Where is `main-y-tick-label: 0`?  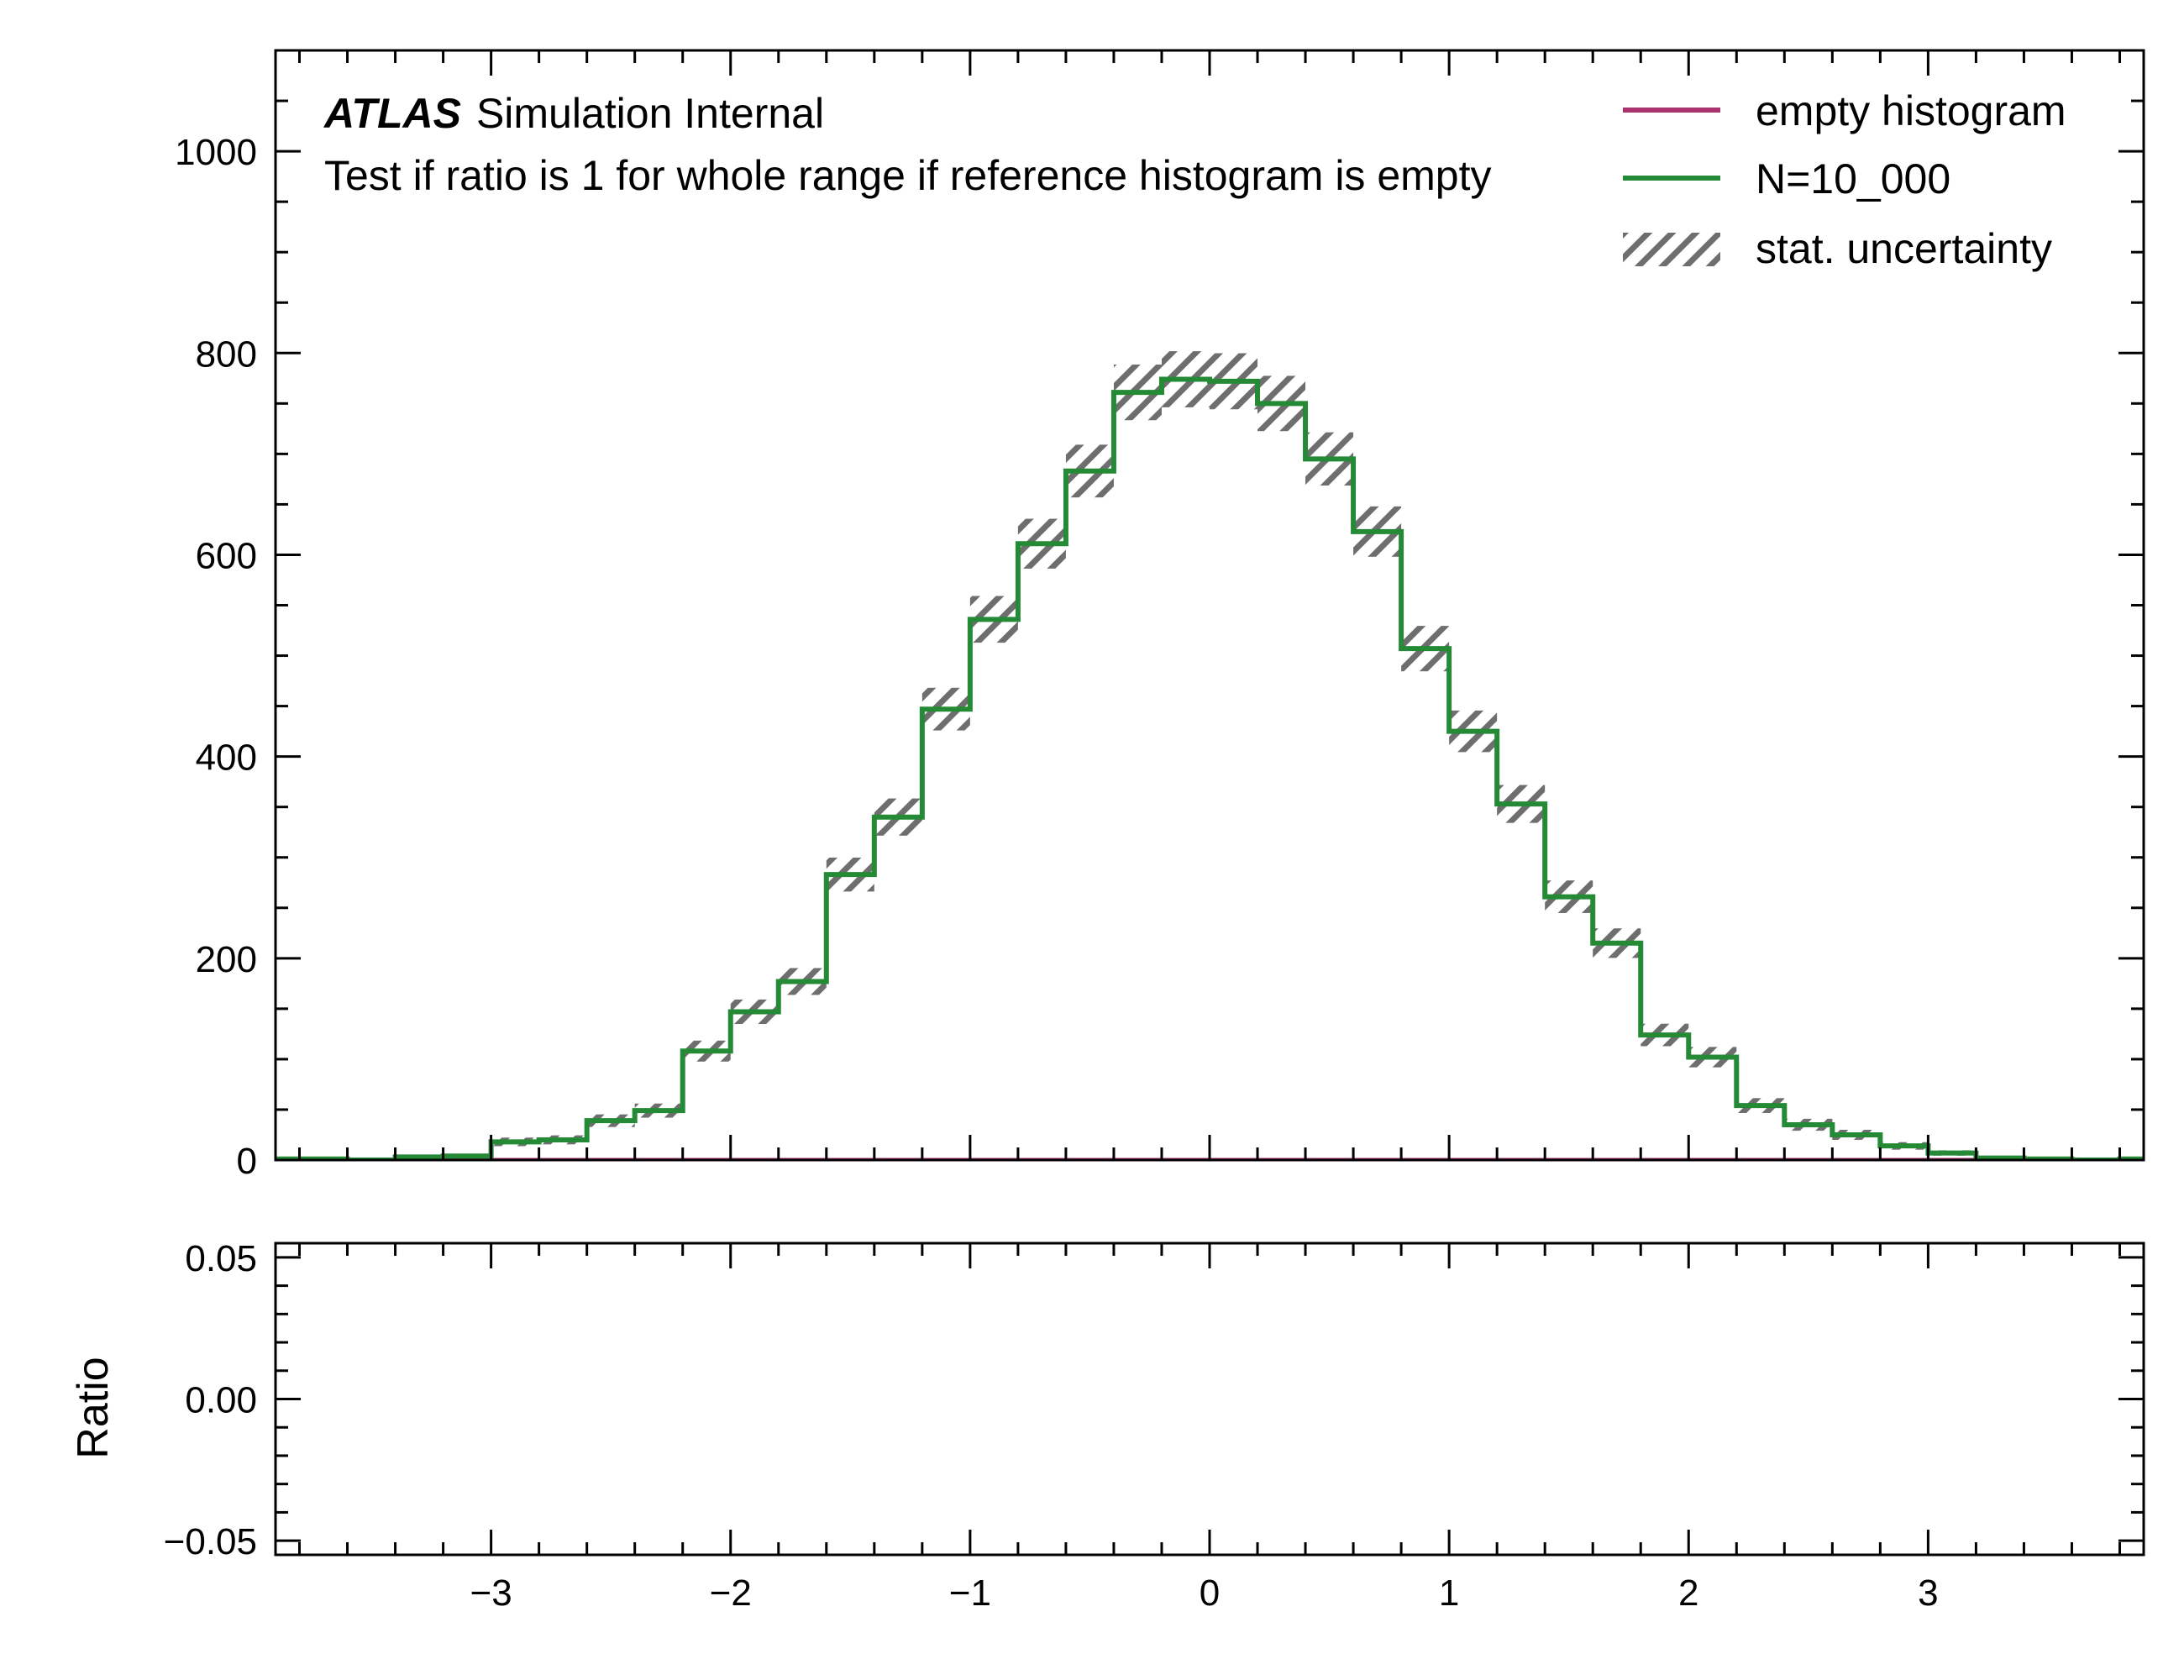
main-y-tick-label: 0 is located at coordinates (247, 1161).